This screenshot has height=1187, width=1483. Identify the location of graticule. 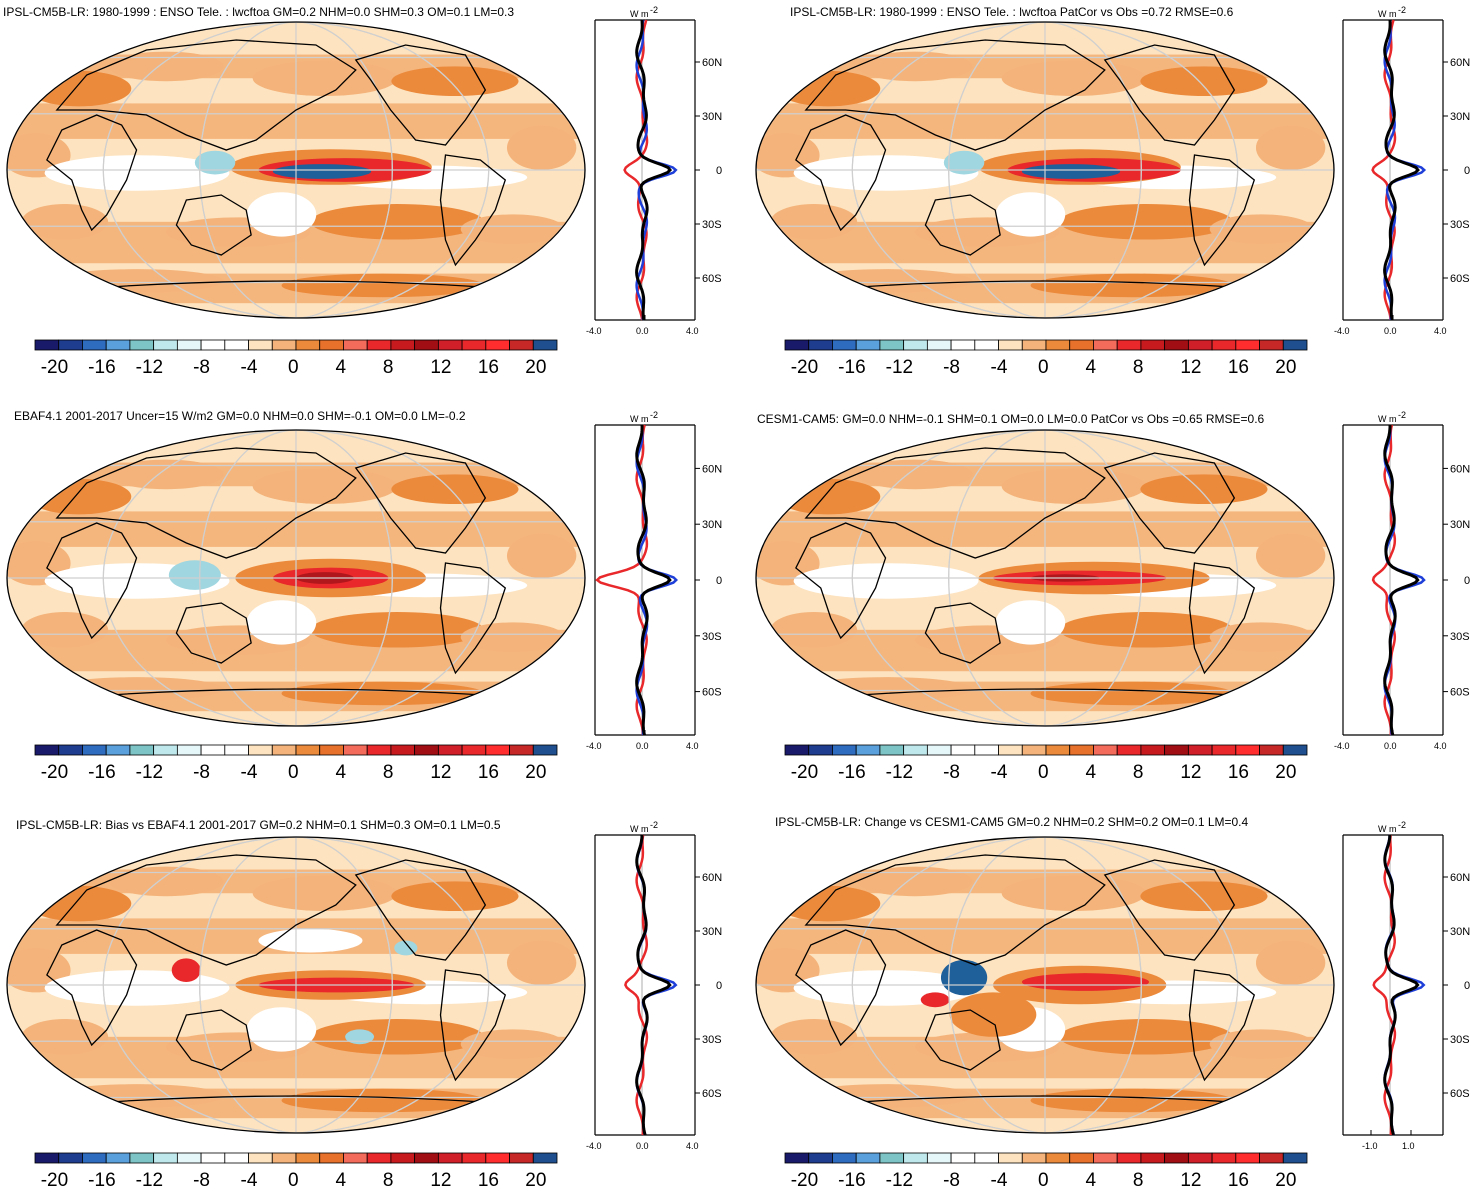
(296, 985).